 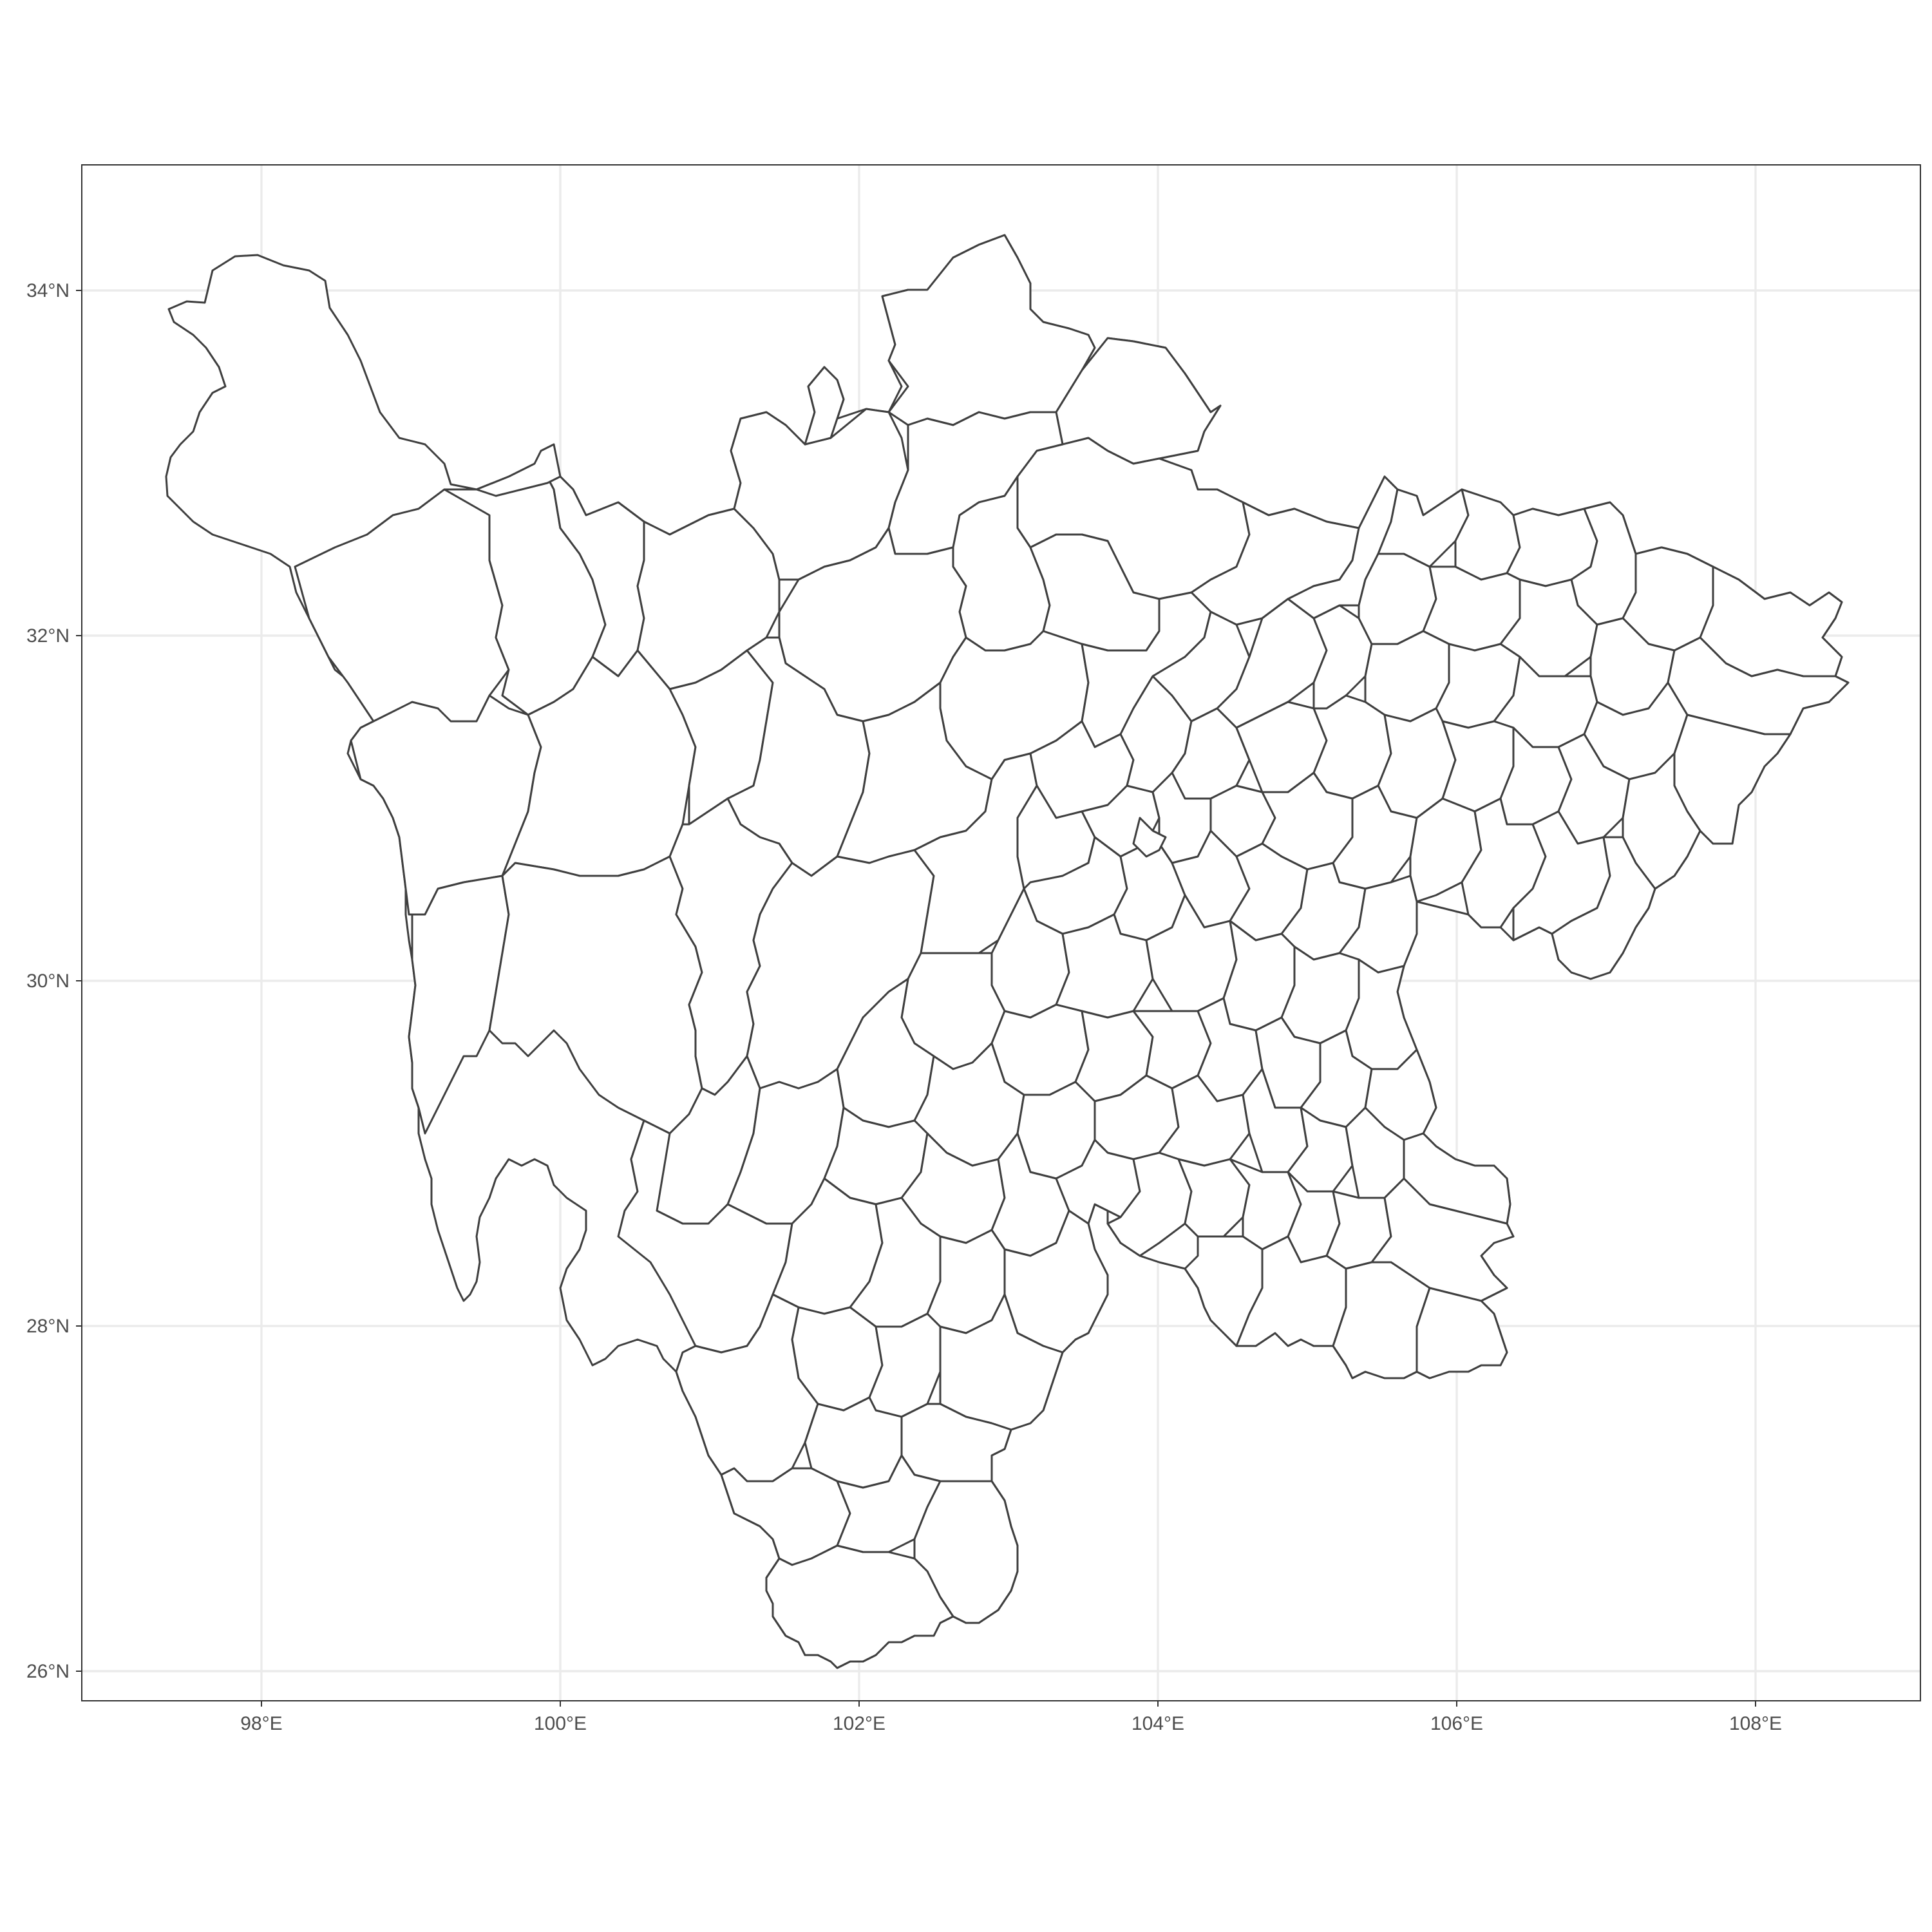 What do you see at coordinates (261, 1723) in the screenshot?
I see `x-tick-label: 98°E` at bounding box center [261, 1723].